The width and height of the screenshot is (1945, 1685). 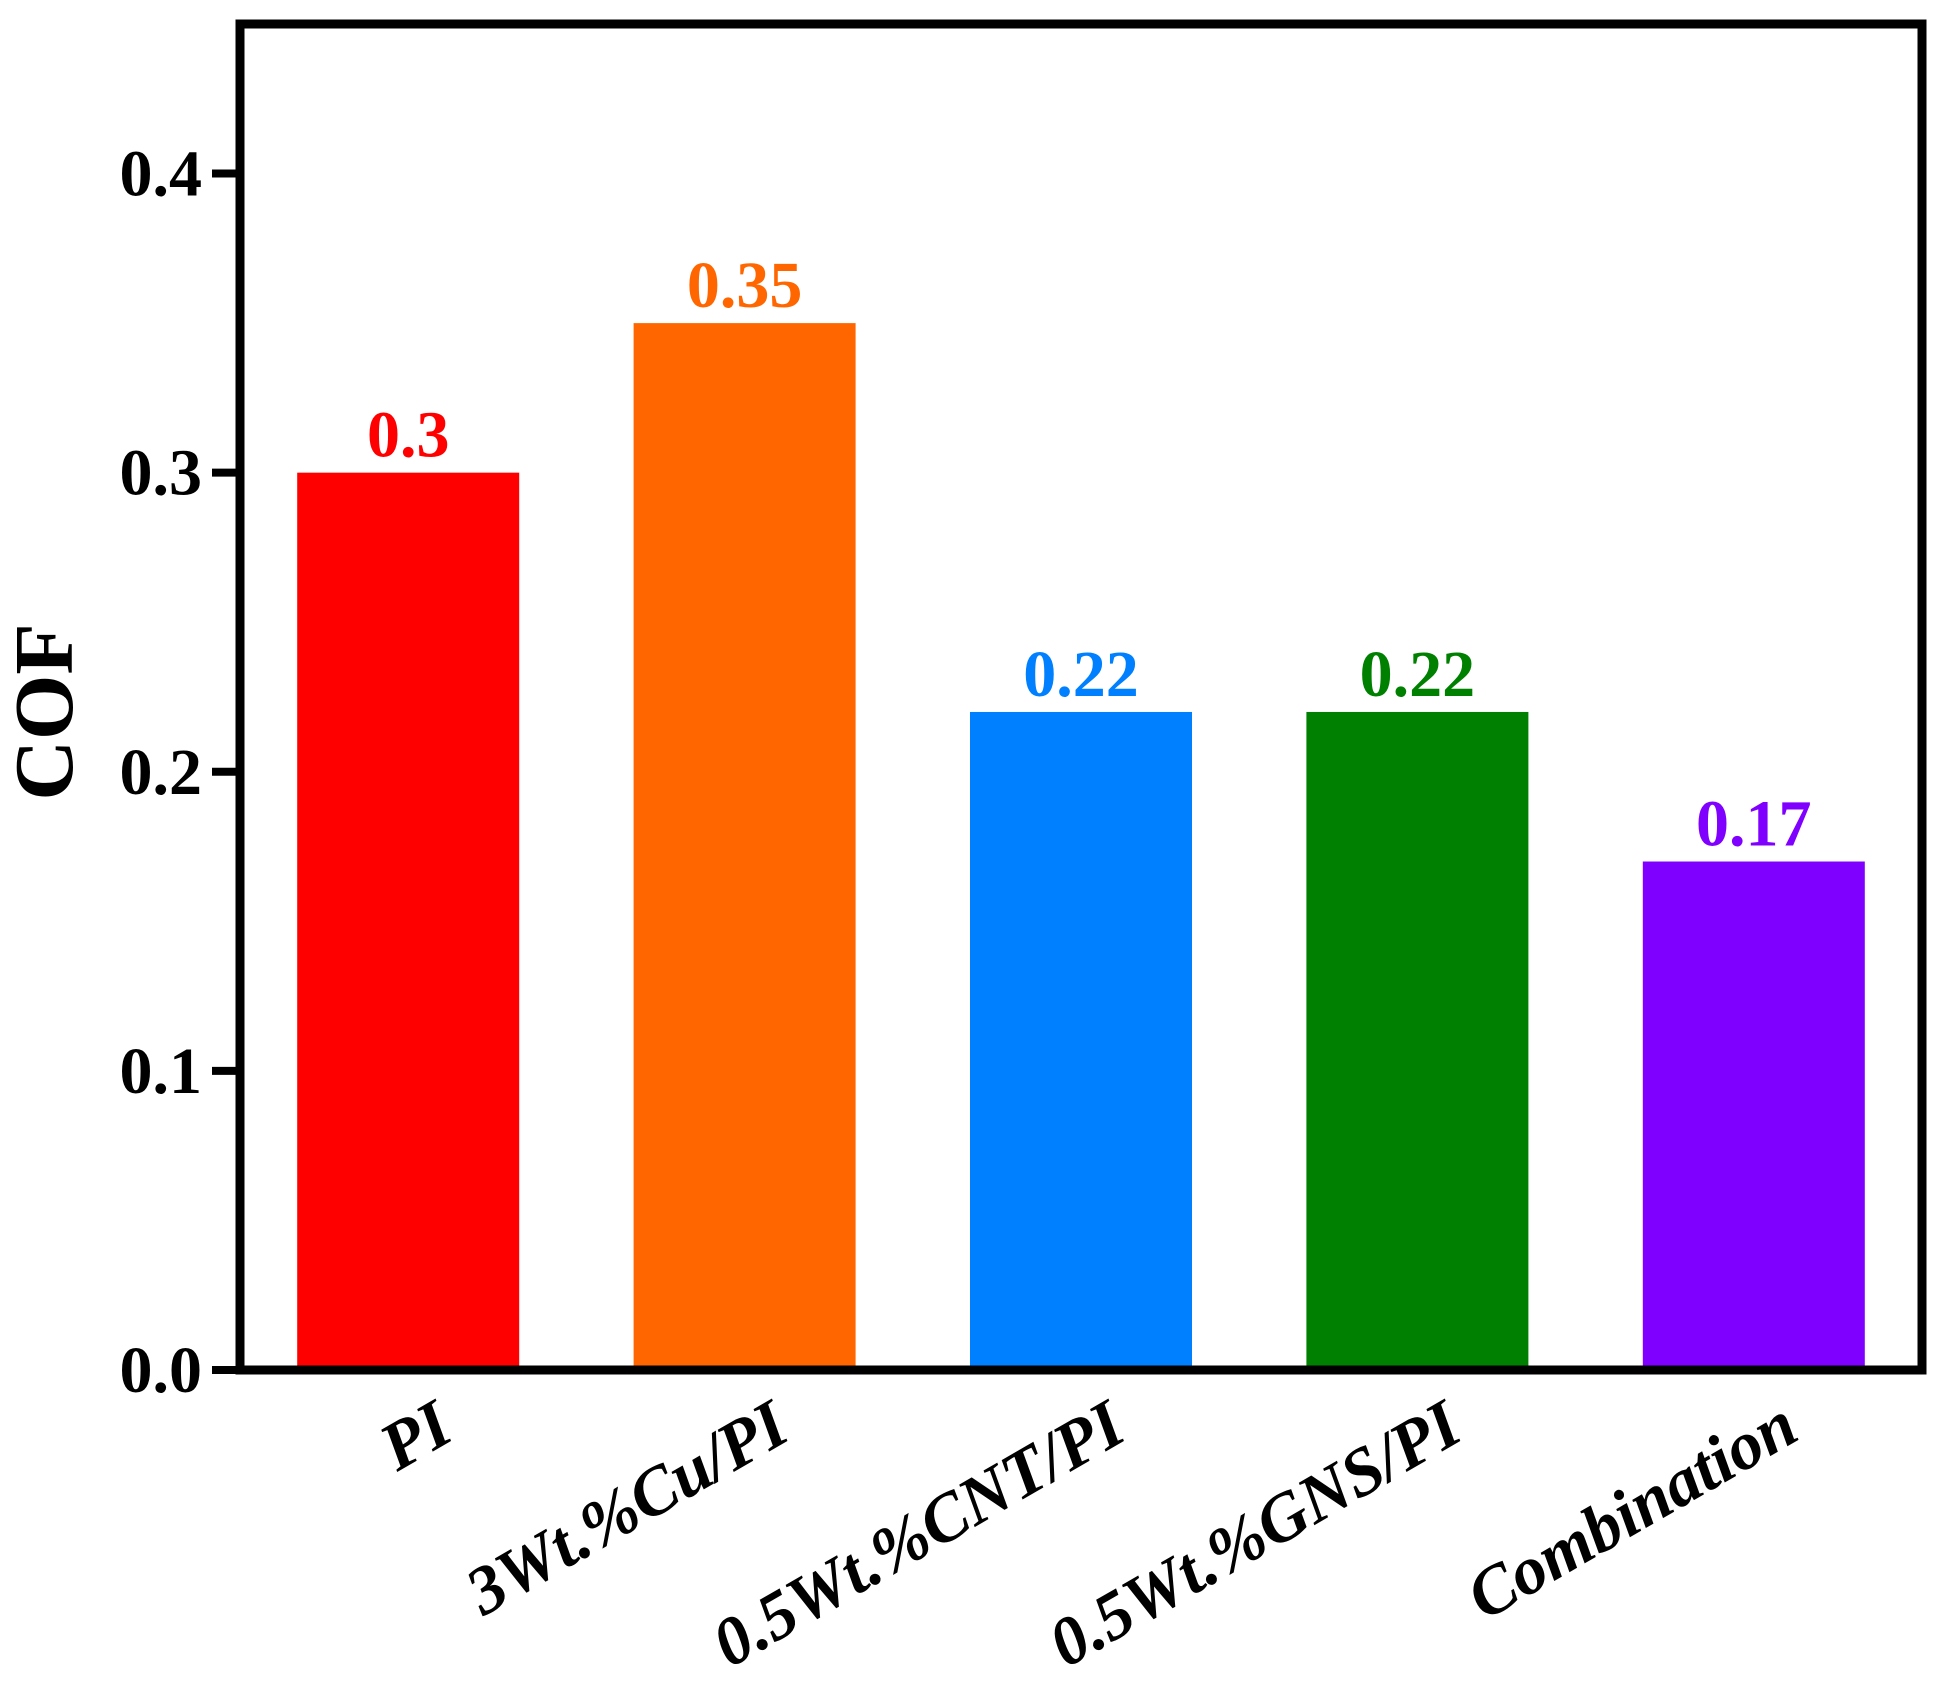 I want to click on value-label-3: 0.22, so click(x=1418, y=674).